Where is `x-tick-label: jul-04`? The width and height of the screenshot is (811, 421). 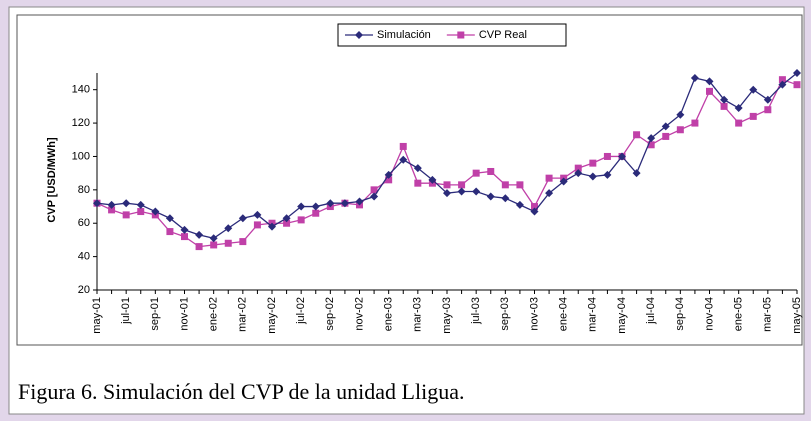
x-tick-label: jul-04 is located at coordinates (651, 311).